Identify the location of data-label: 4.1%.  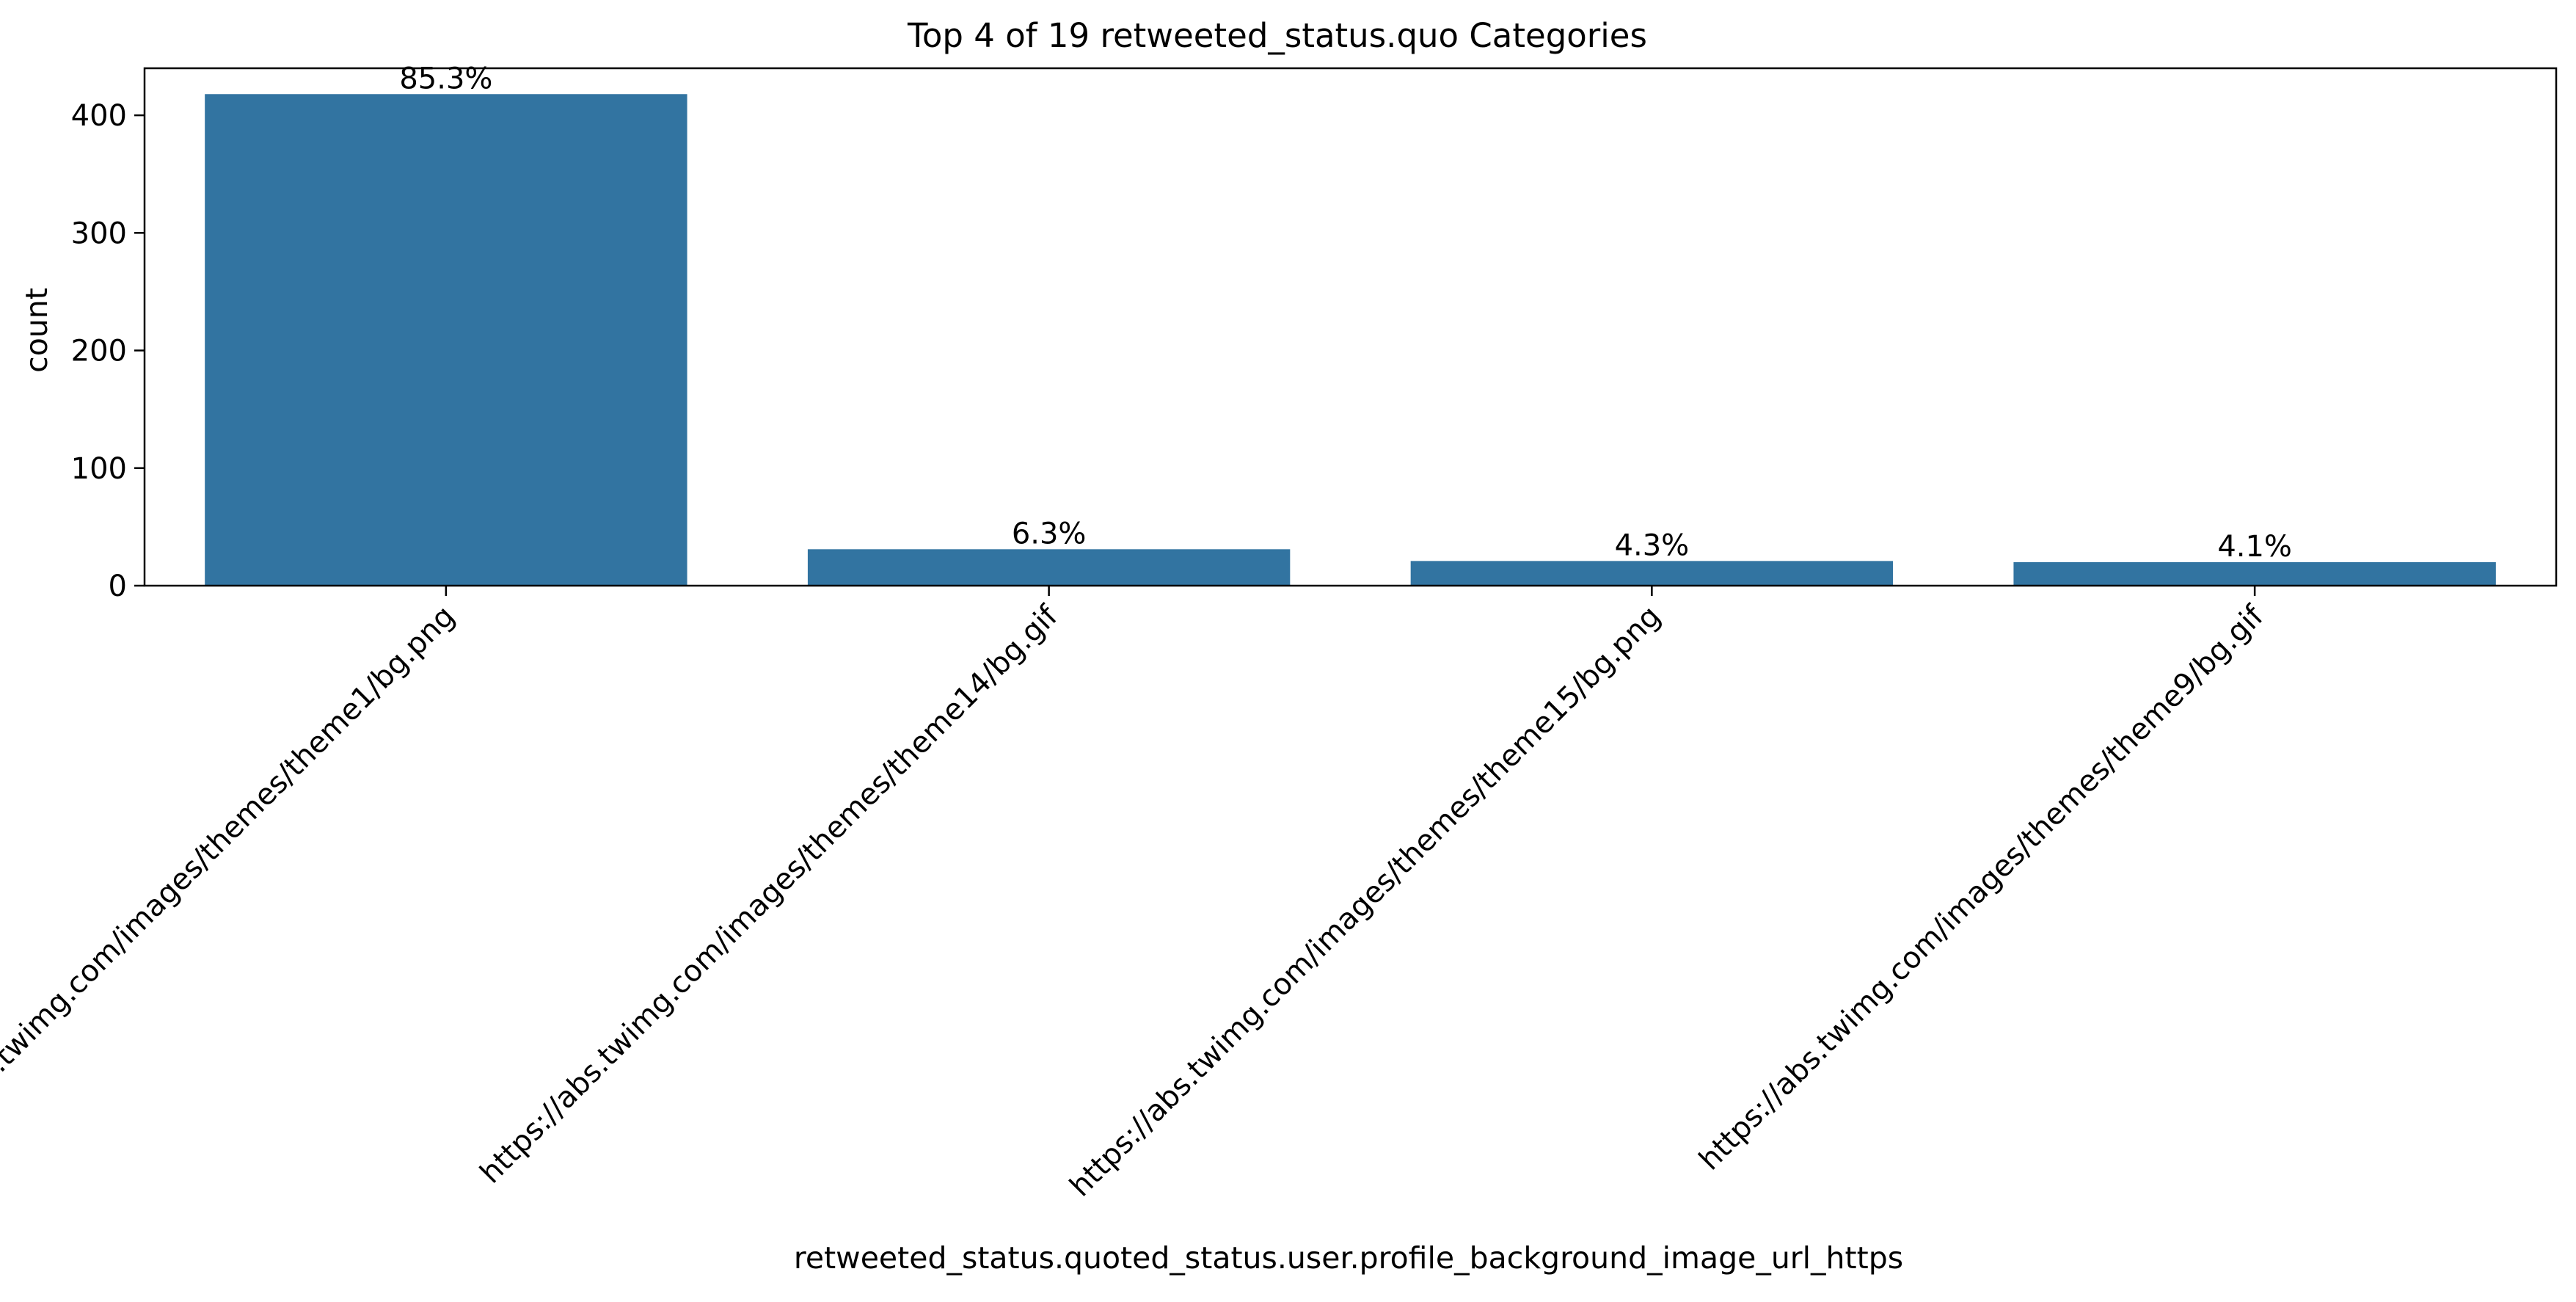
(2255, 547).